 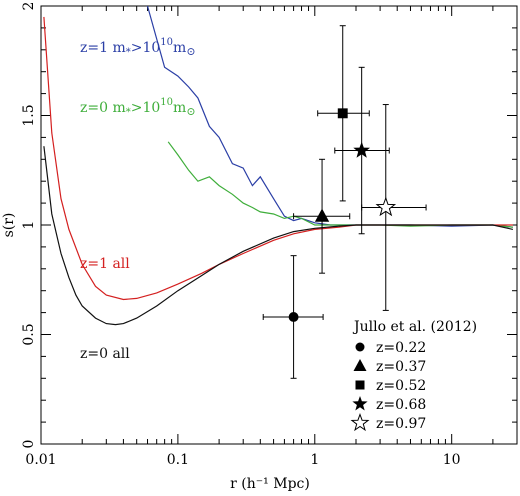 I want to click on y-tick-label: 0.5, so click(x=29, y=334).